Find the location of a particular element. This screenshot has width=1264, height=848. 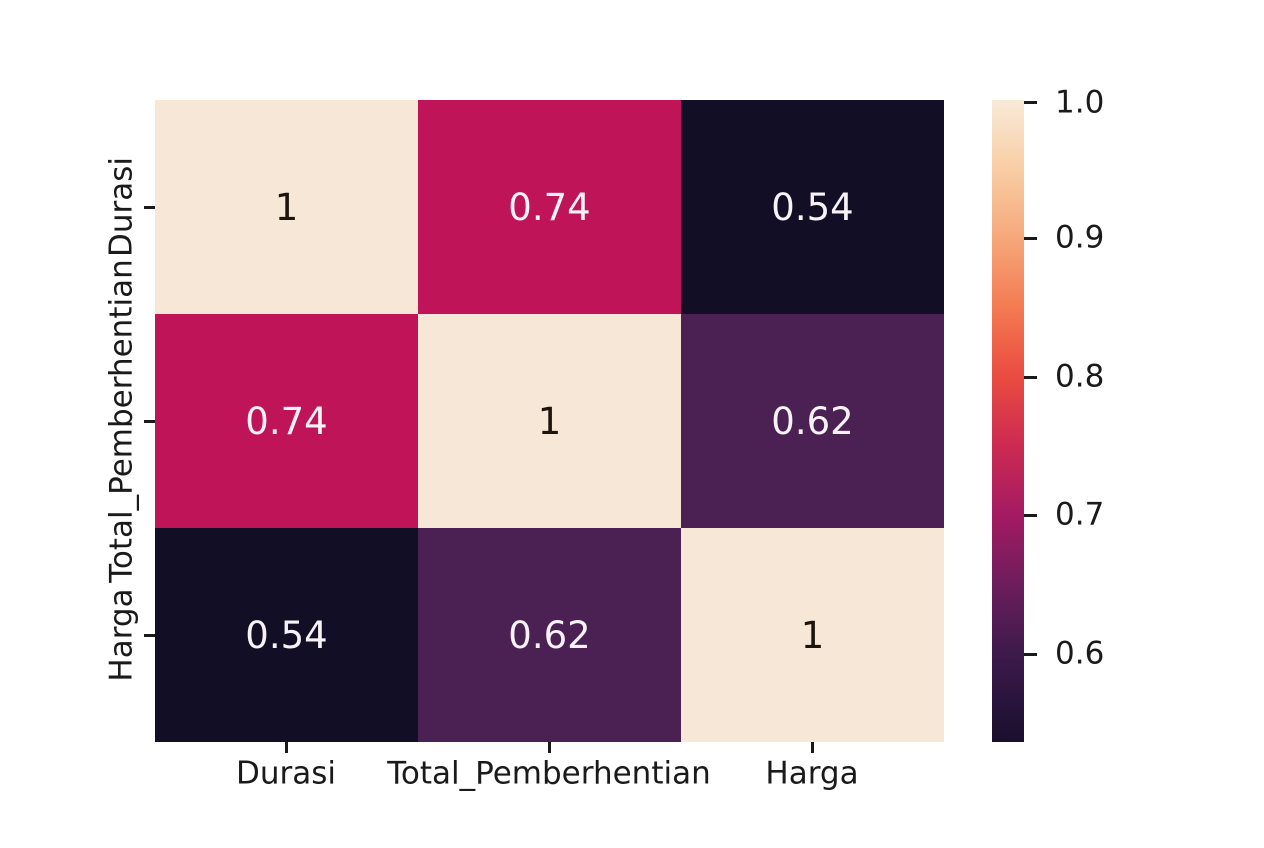

y-axis-label-harga: Harga is located at coordinates (121, 635).